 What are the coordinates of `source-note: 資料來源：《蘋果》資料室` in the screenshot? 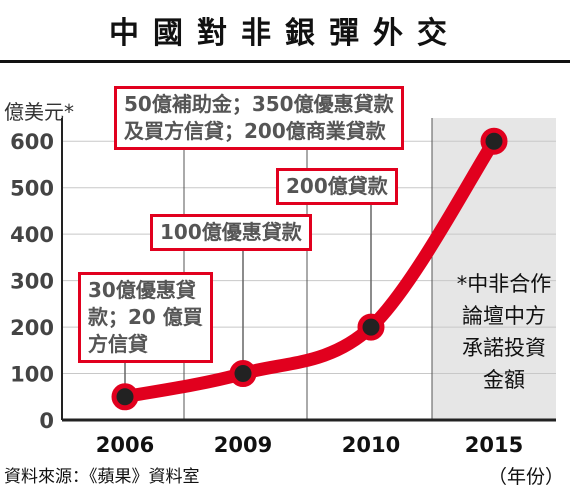 It's located at (102, 477).